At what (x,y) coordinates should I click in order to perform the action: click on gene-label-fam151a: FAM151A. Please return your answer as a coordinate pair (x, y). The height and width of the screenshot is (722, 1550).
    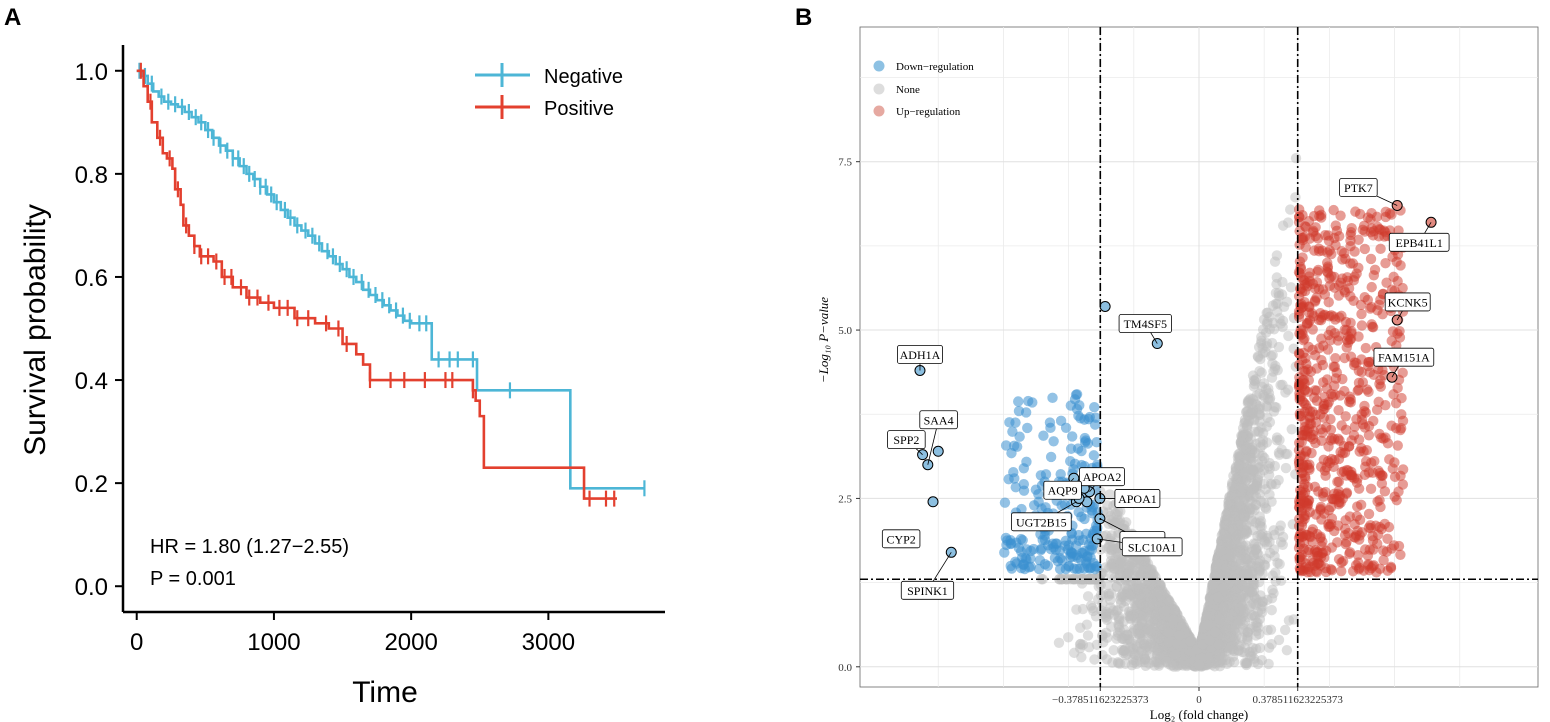
    Looking at the image, I should click on (1404, 358).